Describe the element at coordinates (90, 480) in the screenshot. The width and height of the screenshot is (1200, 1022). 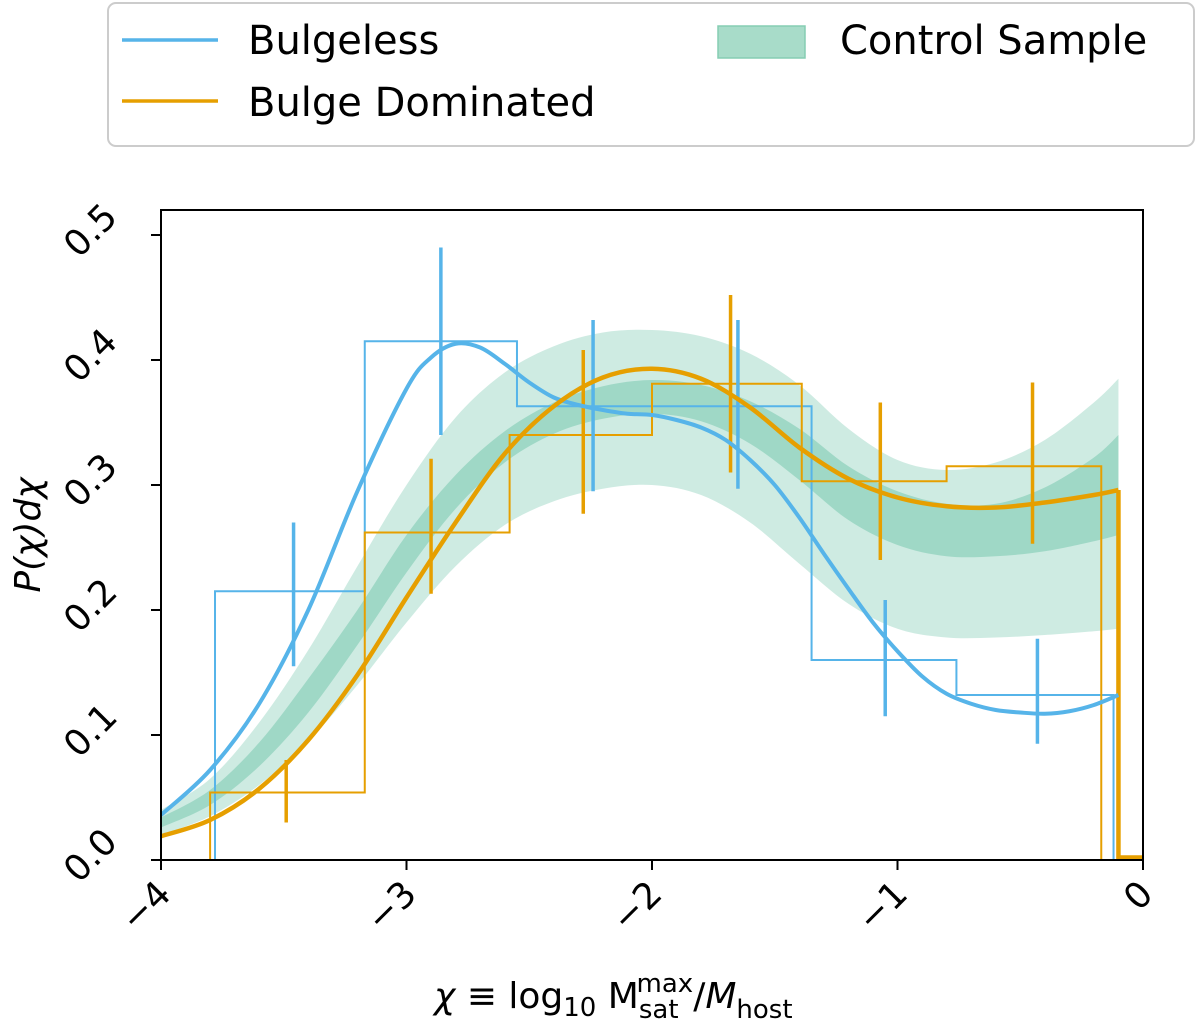
I see `y-tick-label: 0.3` at that location.